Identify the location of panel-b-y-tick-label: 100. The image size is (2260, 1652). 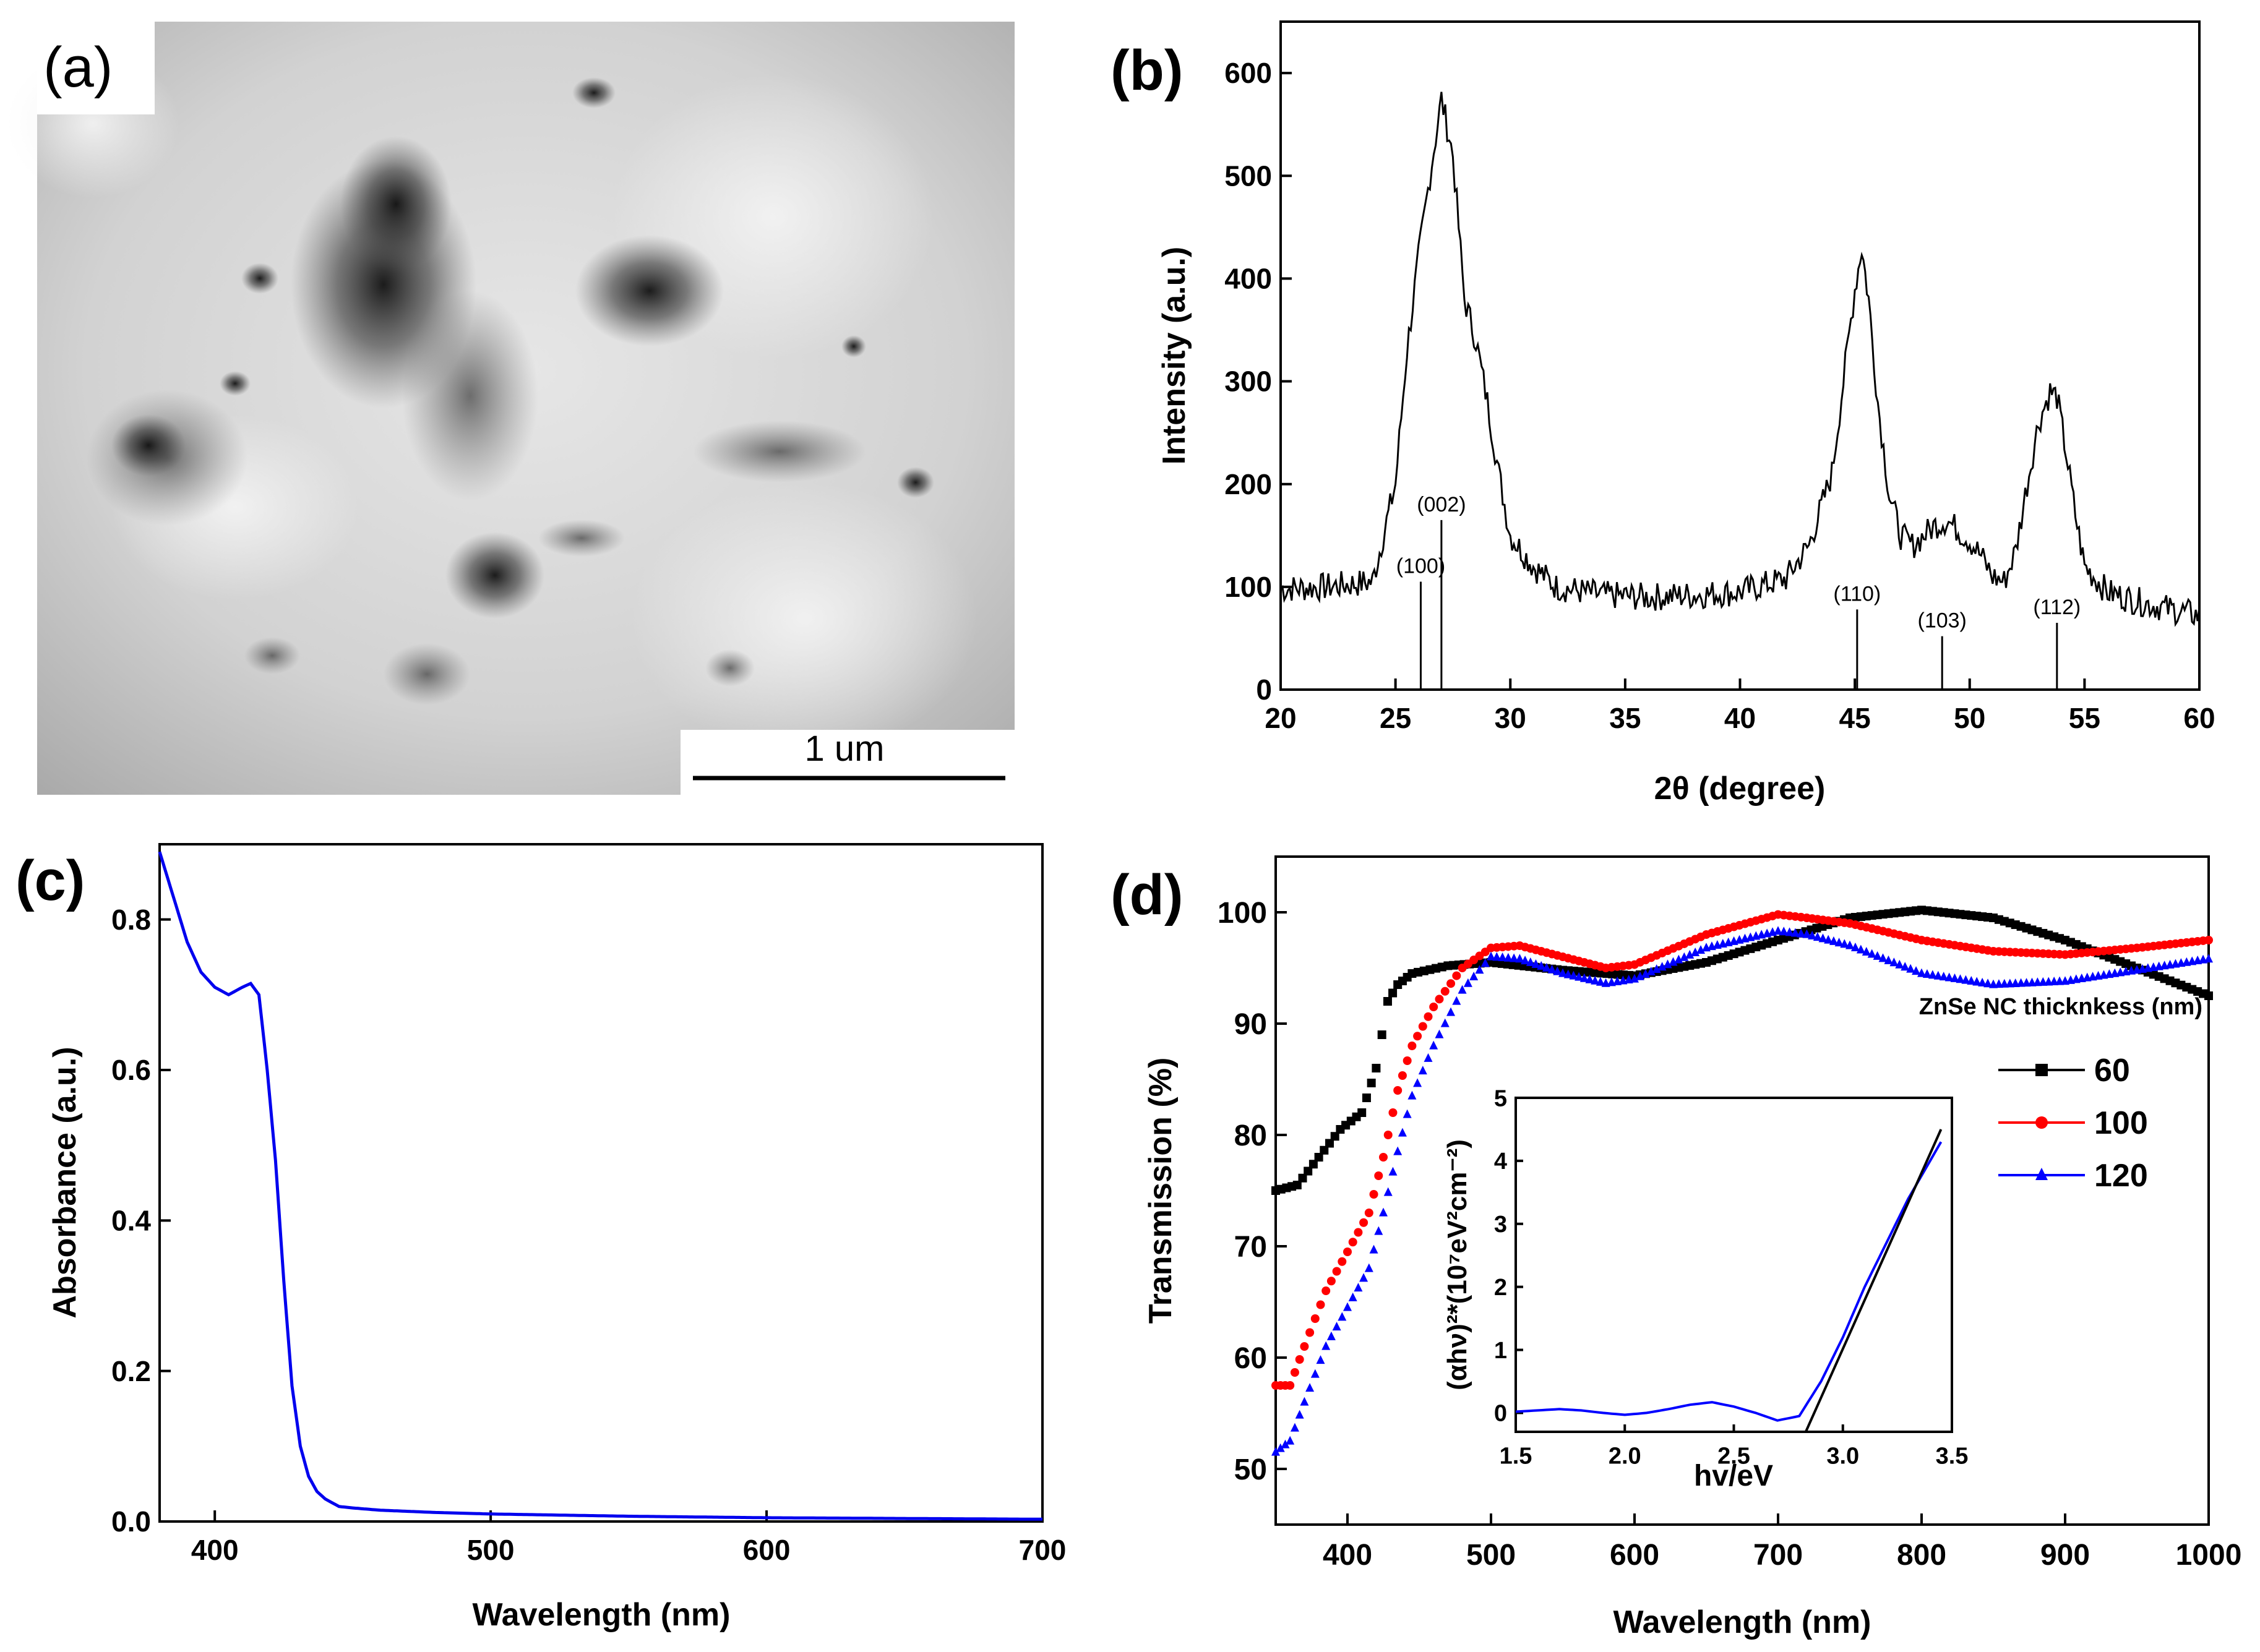
(1248, 587).